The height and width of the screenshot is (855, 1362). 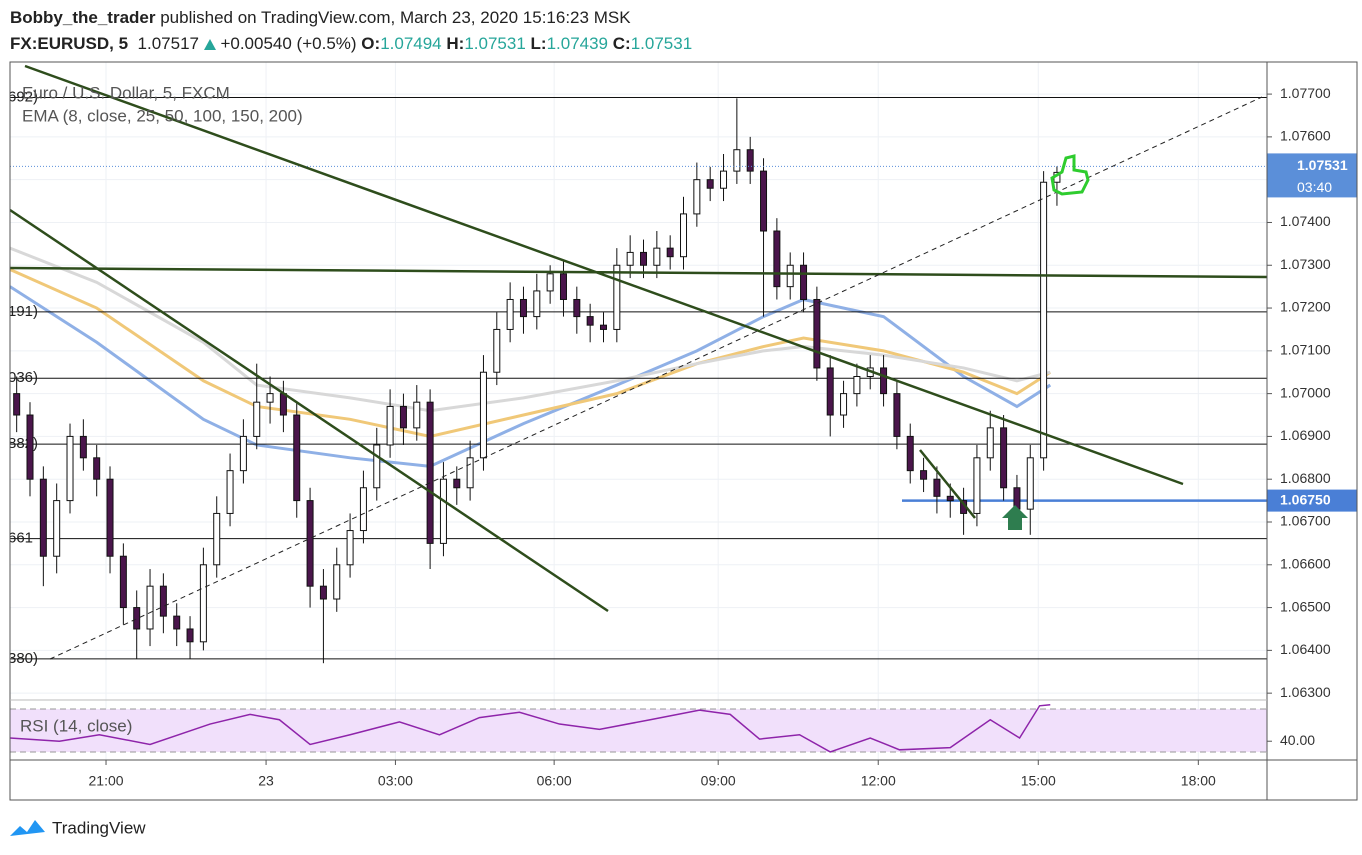 I want to click on rsi-pane, so click(x=638, y=728).